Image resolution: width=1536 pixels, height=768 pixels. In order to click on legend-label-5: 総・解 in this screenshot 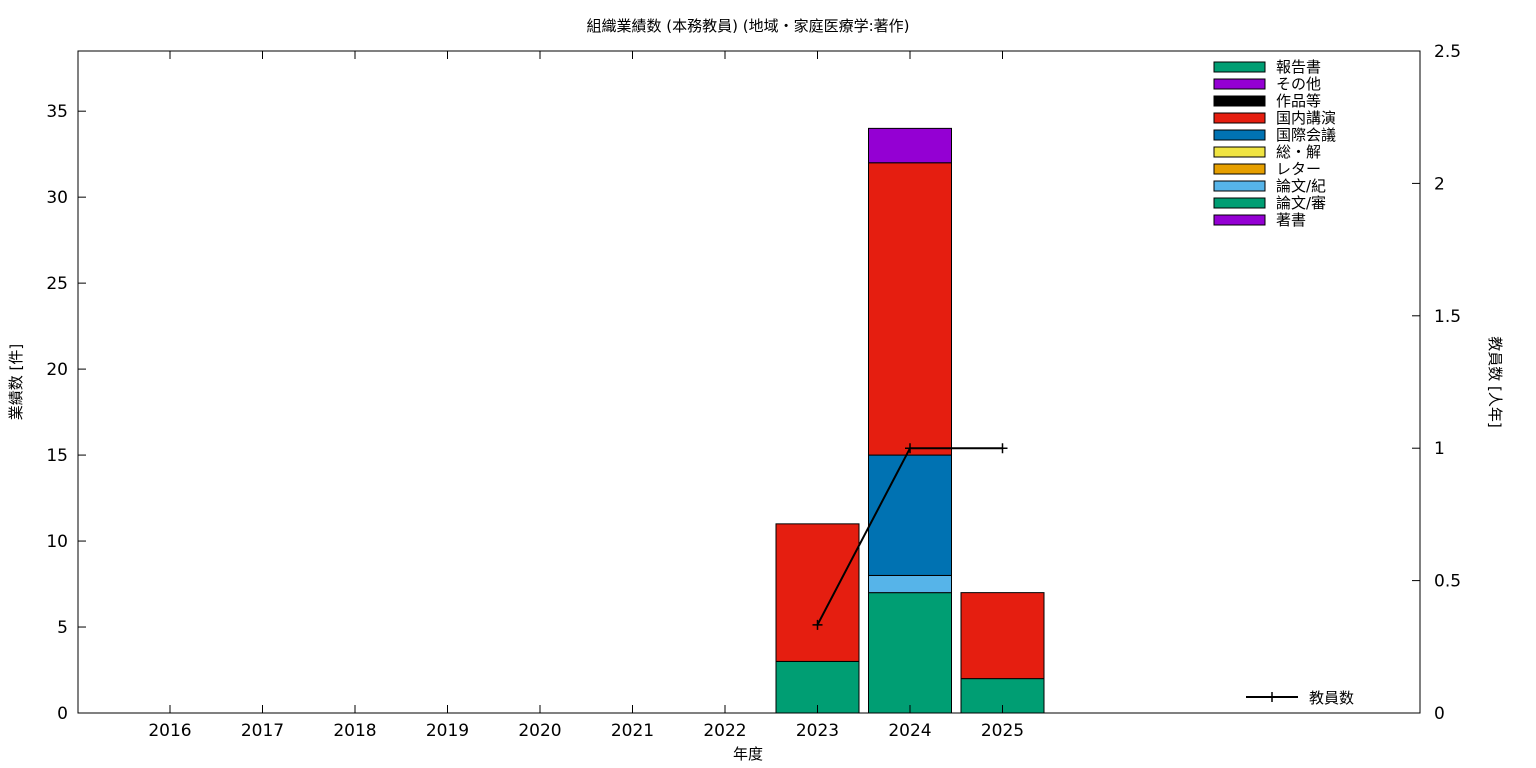, I will do `click(1298, 152)`.